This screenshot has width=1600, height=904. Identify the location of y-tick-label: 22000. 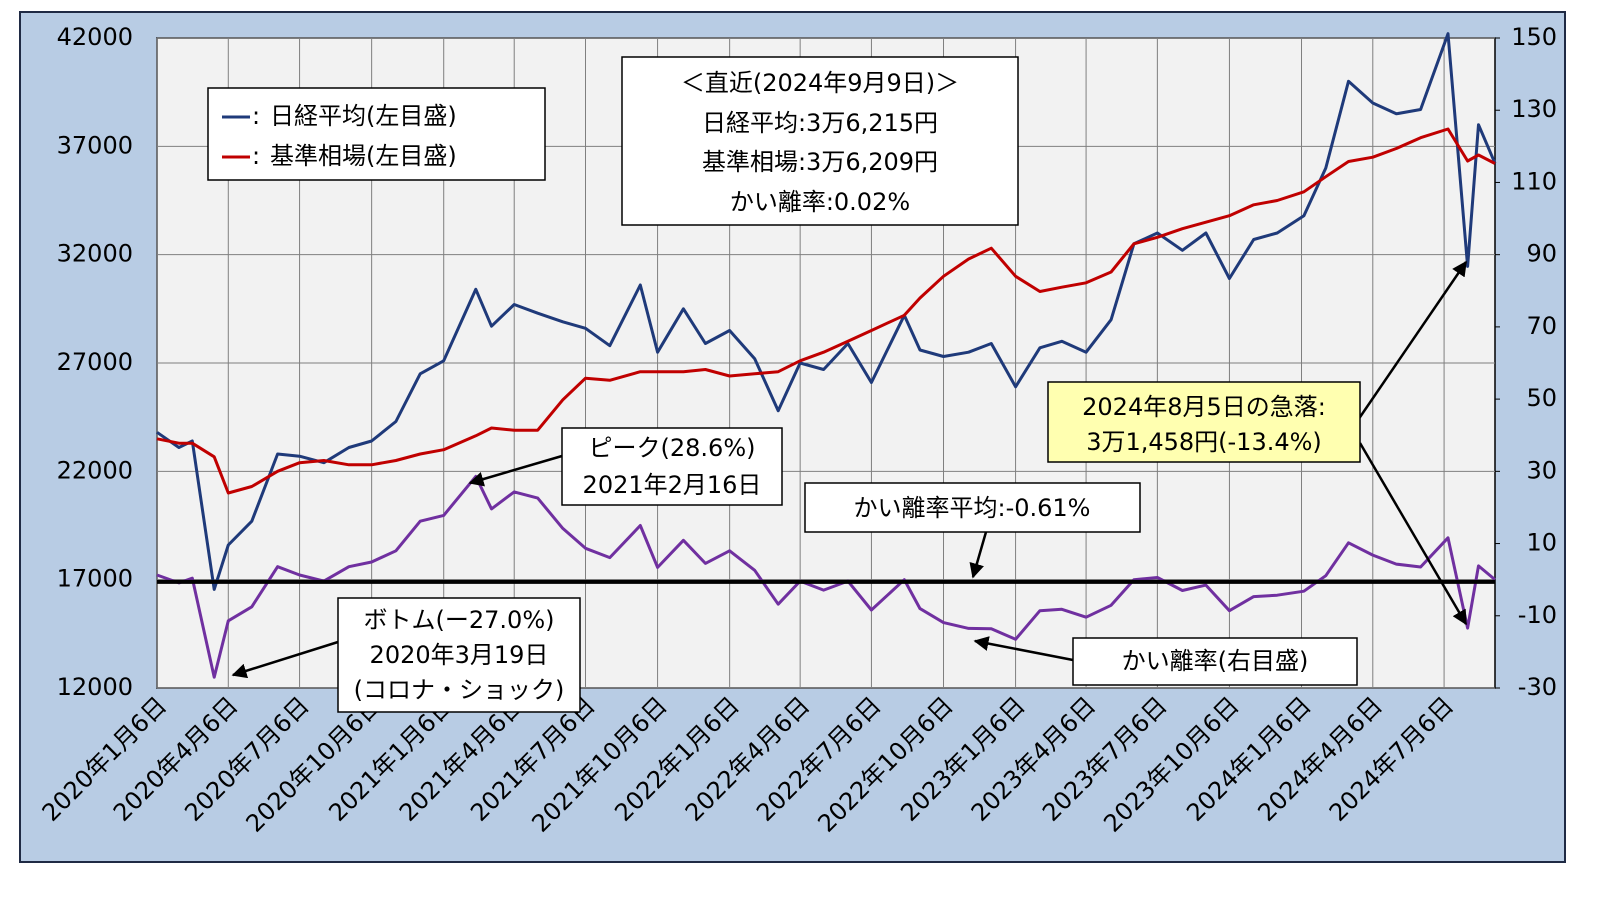
(95, 470).